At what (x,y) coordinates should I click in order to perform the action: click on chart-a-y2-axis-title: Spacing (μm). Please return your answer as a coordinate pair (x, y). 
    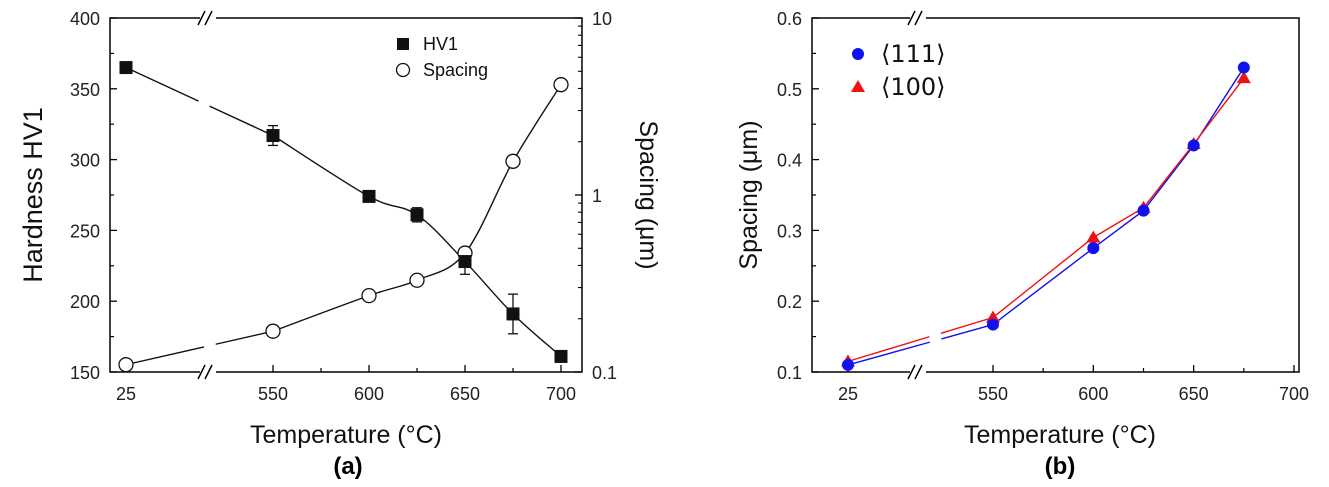
    Looking at the image, I should click on (648, 194).